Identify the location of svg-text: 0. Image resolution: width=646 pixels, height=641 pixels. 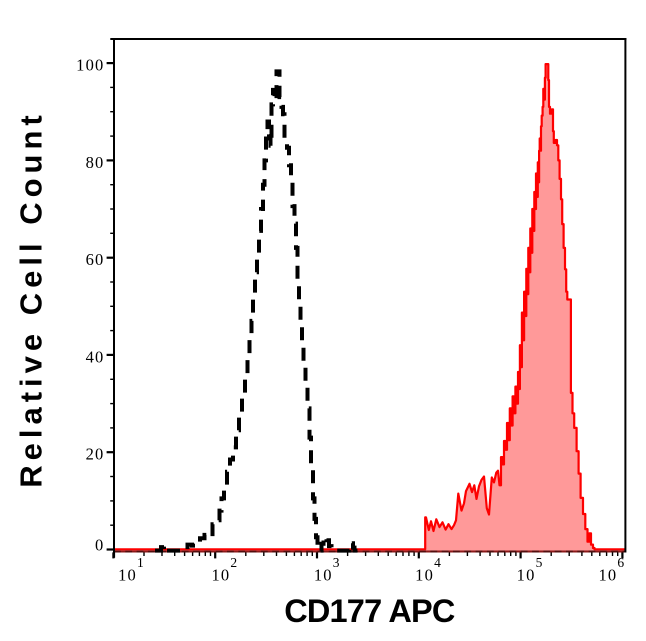
(99, 544).